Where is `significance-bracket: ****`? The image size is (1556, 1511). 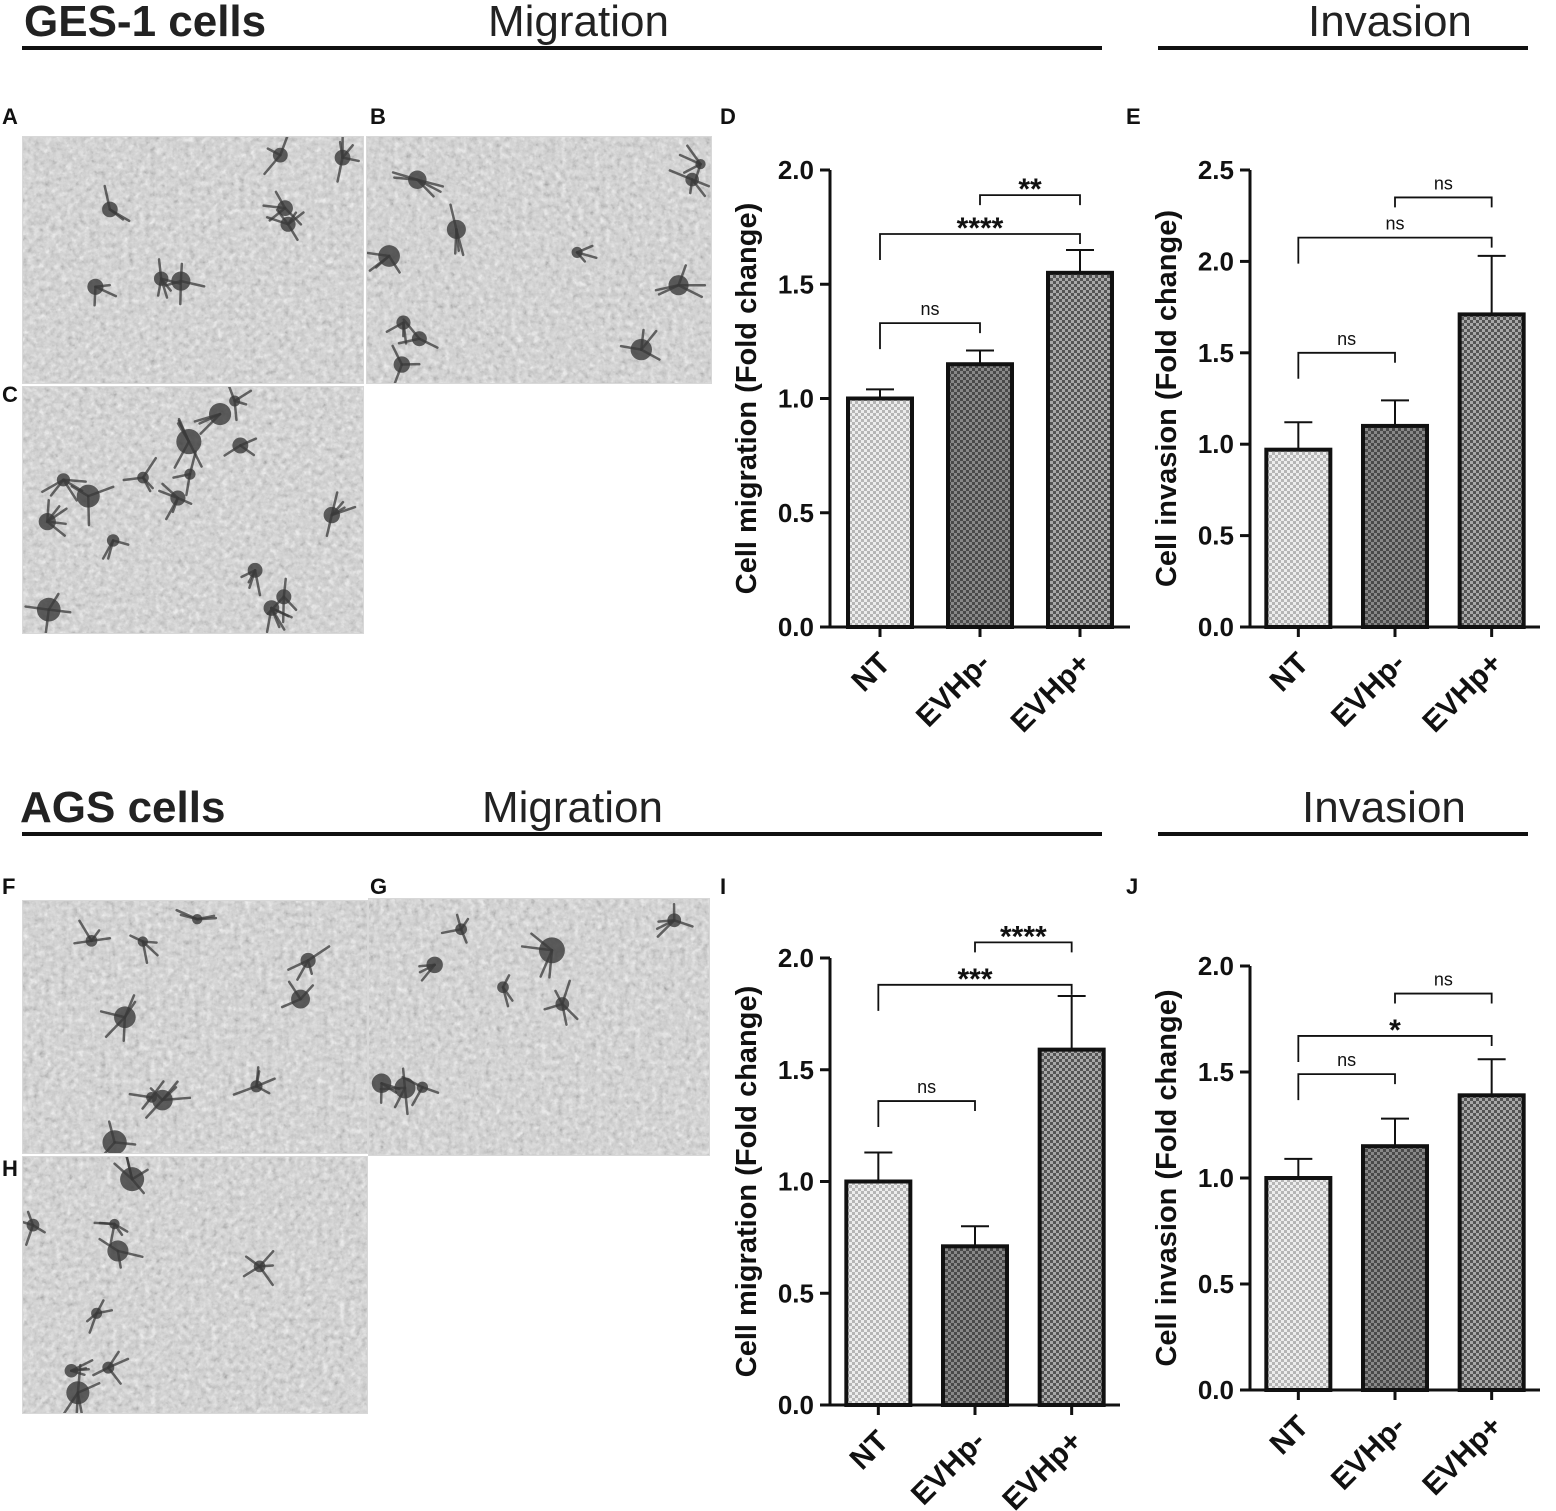 significance-bracket: **** is located at coordinates (980, 236).